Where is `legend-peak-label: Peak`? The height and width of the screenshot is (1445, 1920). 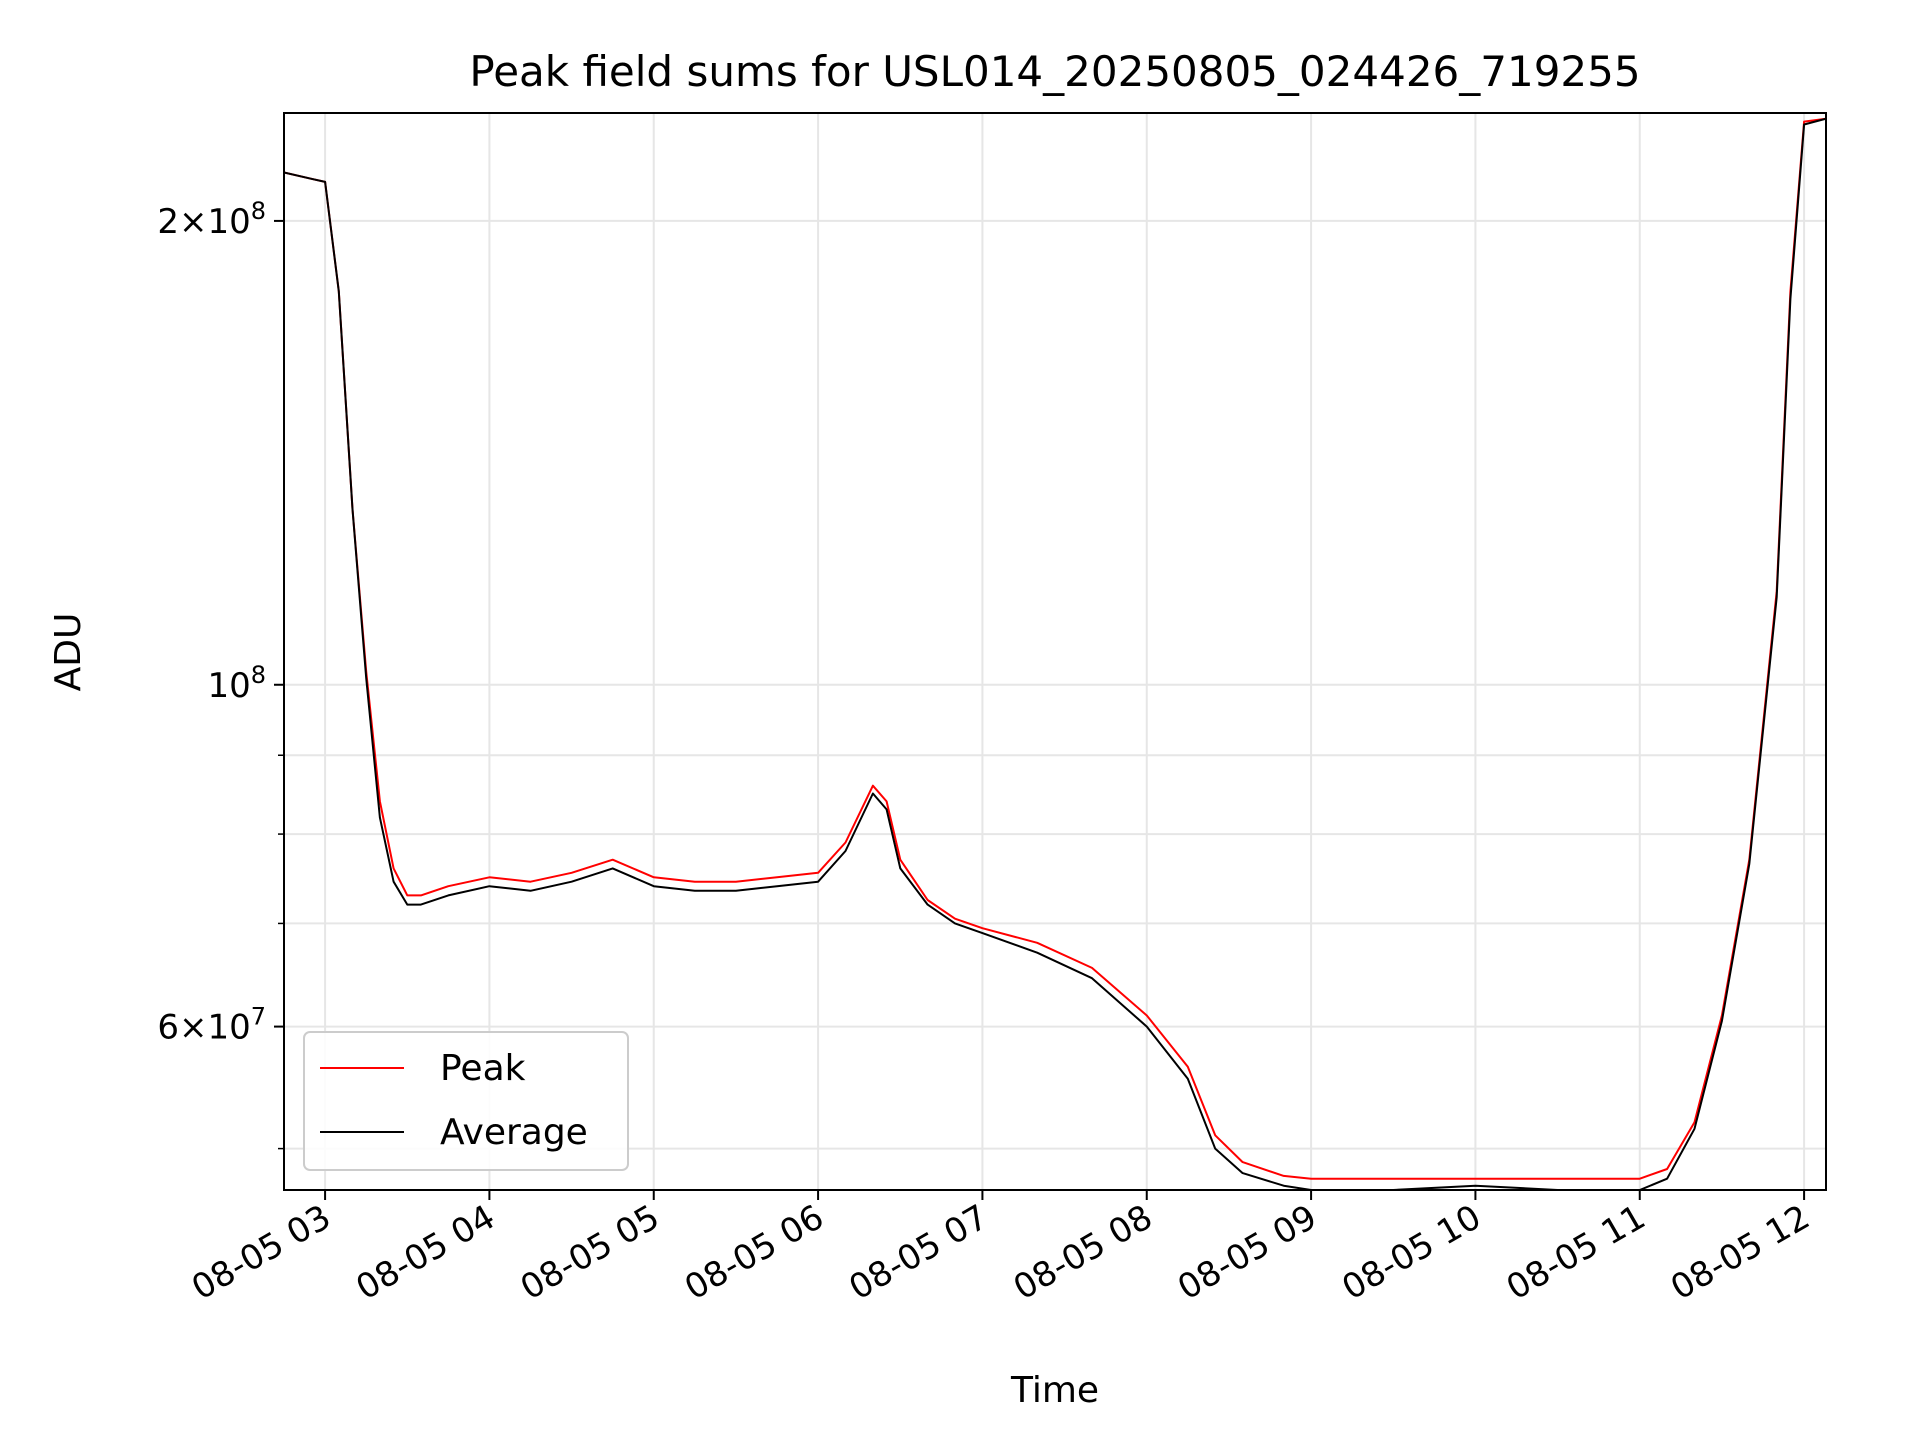 legend-peak-label: Peak is located at coordinates (483, 1068).